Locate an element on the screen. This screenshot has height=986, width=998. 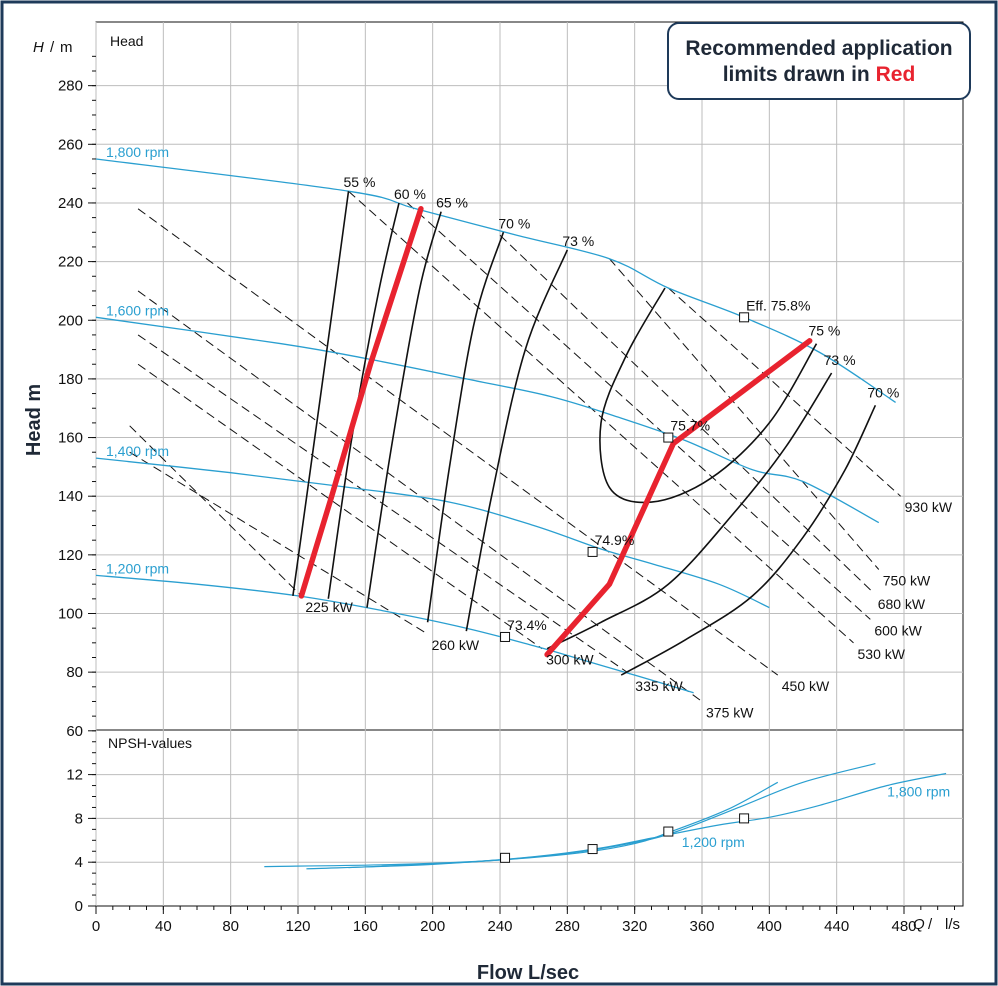
y-axis-unit: m is located at coordinates (66, 47).